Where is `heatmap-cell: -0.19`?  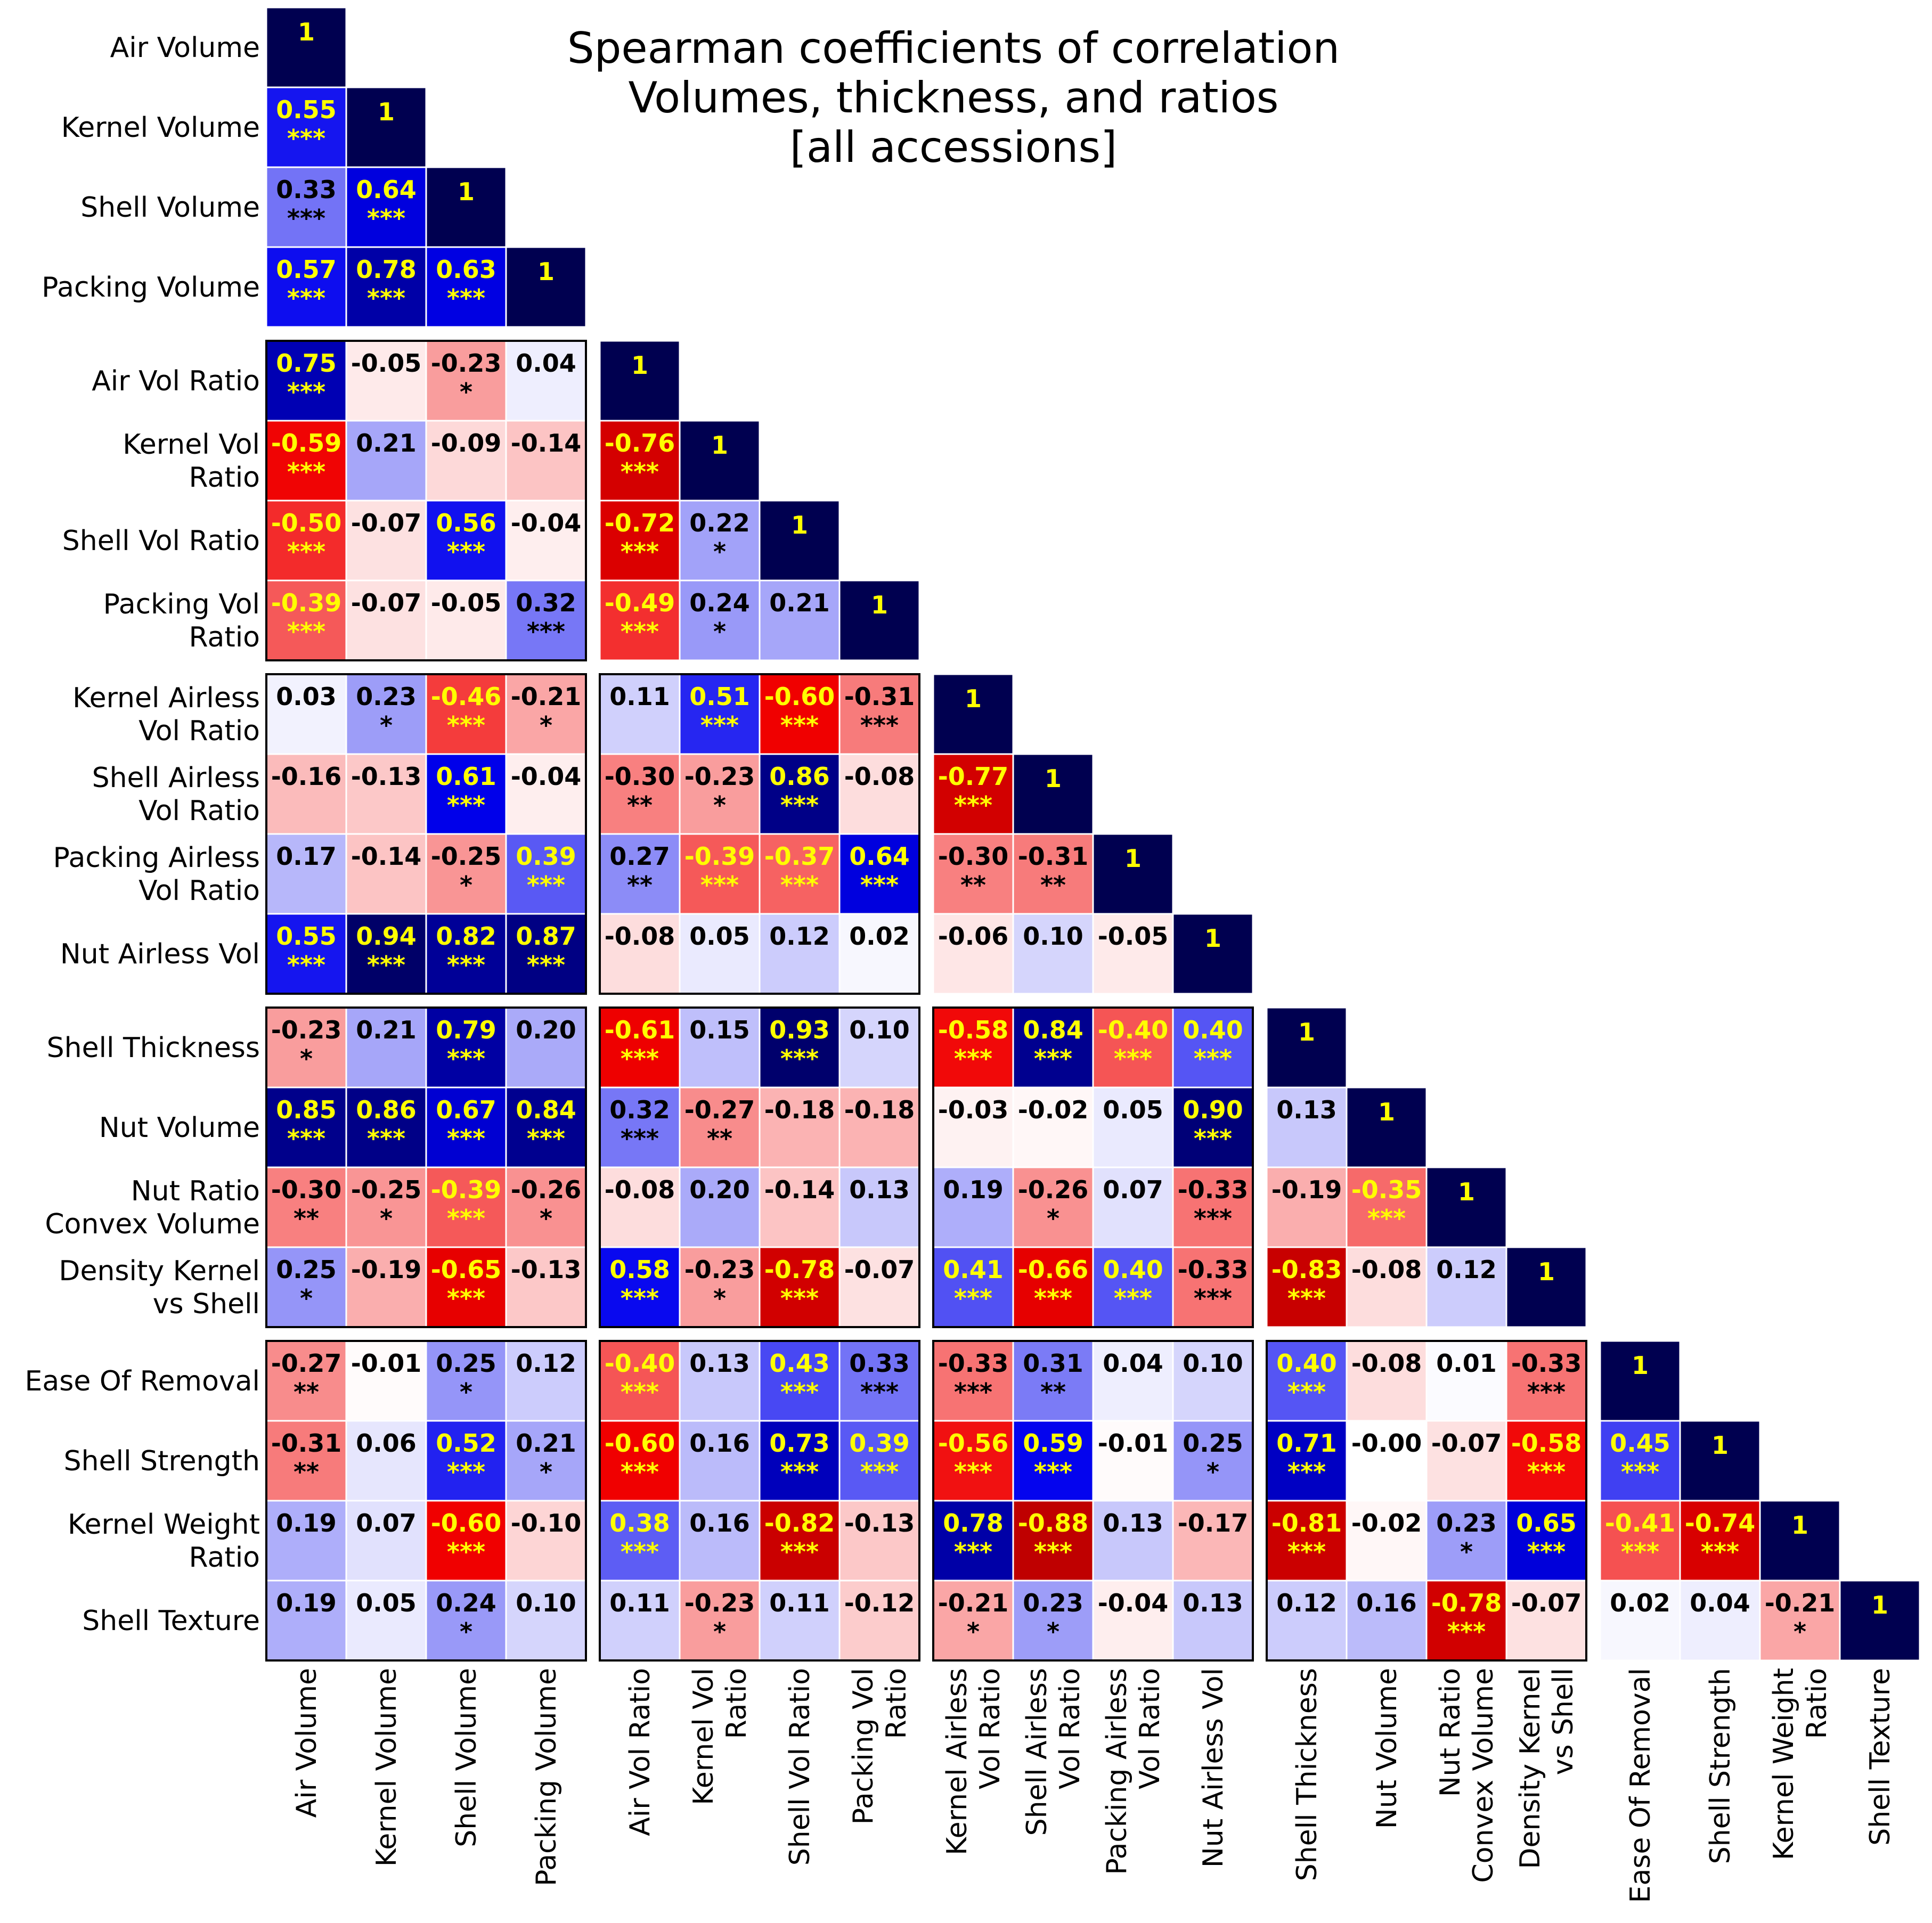
heatmap-cell: -0.19 is located at coordinates (1307, 1207).